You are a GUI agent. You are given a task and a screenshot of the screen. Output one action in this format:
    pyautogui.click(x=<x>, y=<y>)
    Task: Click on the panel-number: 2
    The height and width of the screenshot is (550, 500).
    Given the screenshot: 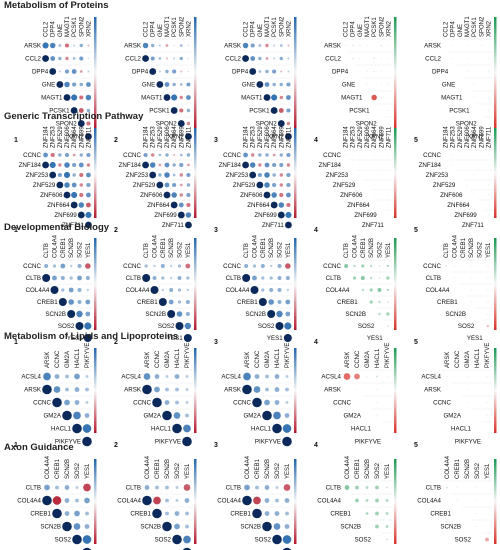 What is the action you would take?
    pyautogui.click(x=116, y=140)
    